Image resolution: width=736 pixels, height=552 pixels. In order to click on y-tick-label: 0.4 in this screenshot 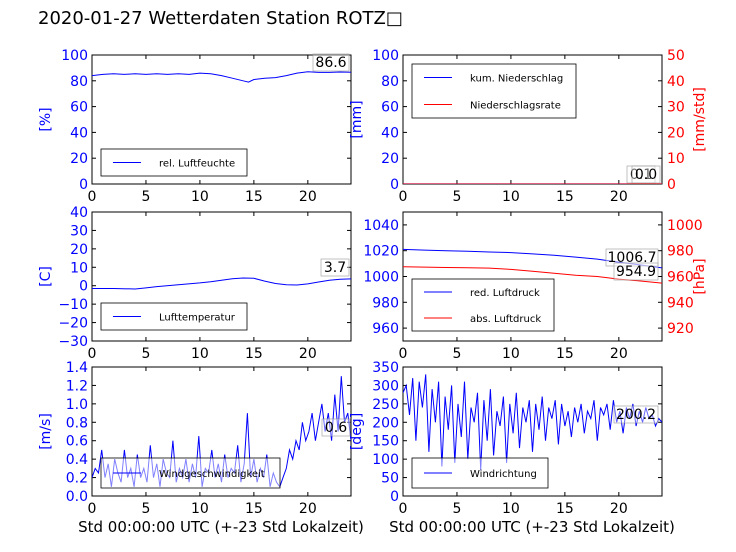, I will do `click(77, 460)`.